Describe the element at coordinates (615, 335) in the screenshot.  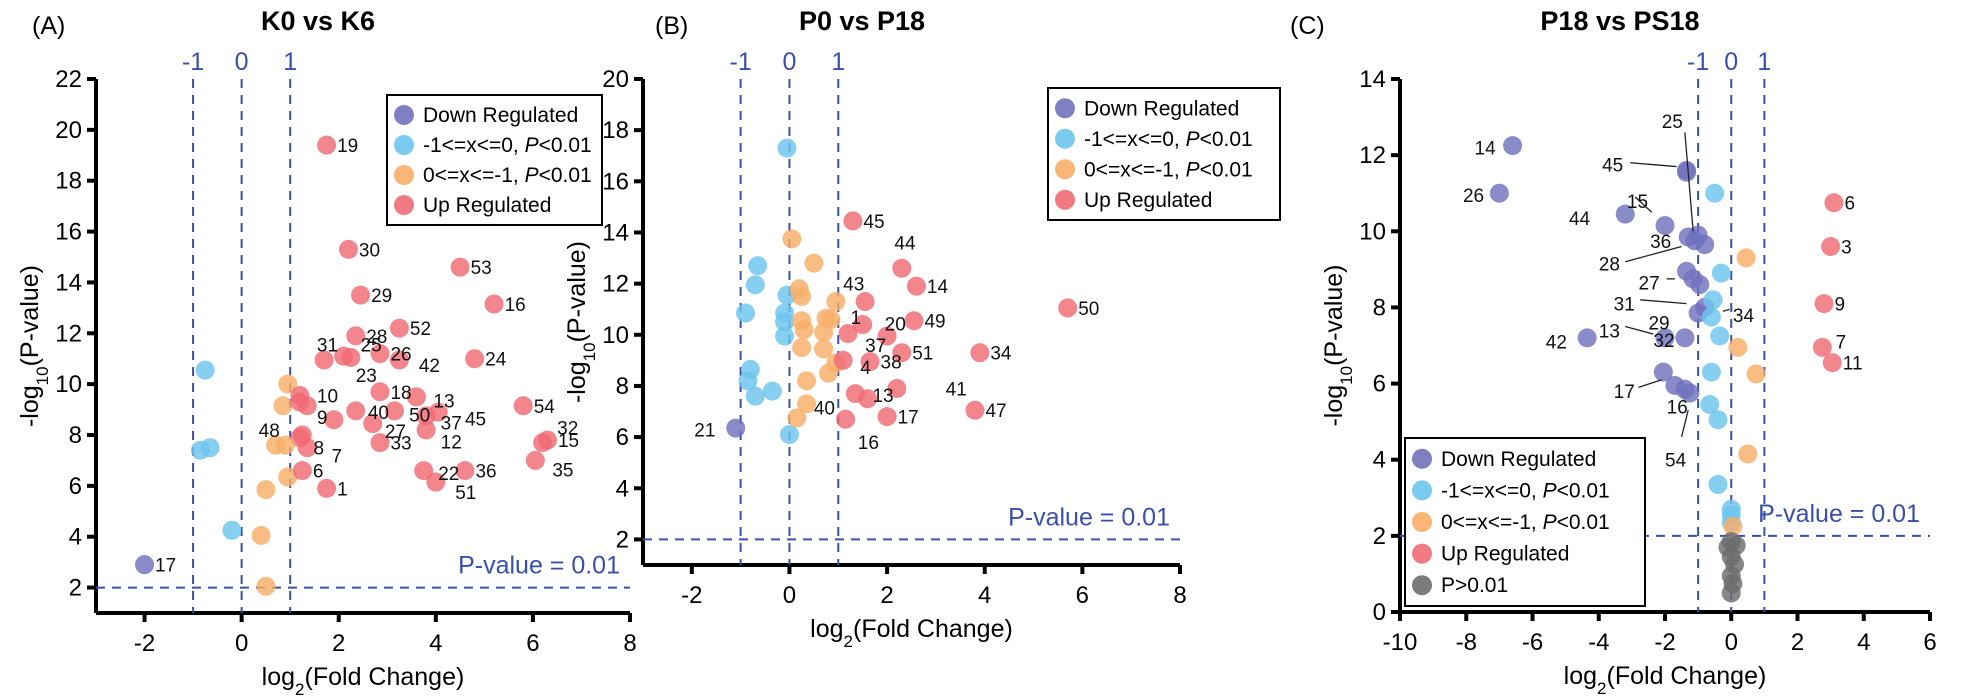
I see `y-tick-label: 10` at that location.